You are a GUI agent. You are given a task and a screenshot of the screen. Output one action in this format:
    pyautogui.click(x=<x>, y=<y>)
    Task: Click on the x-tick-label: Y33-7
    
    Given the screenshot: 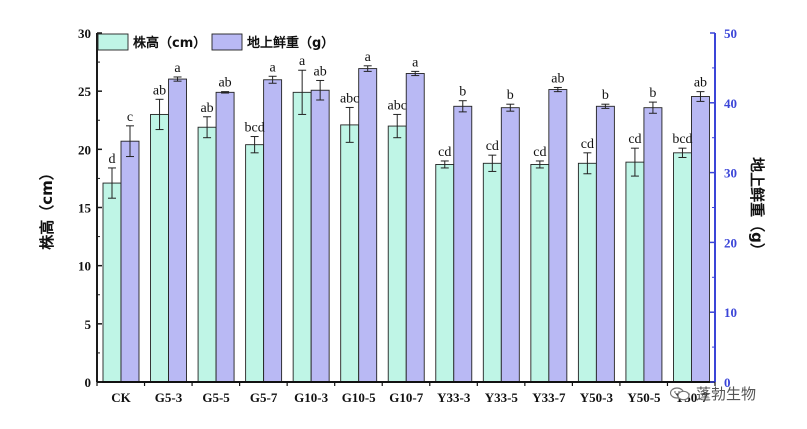 What is the action you would take?
    pyautogui.click(x=549, y=397)
    